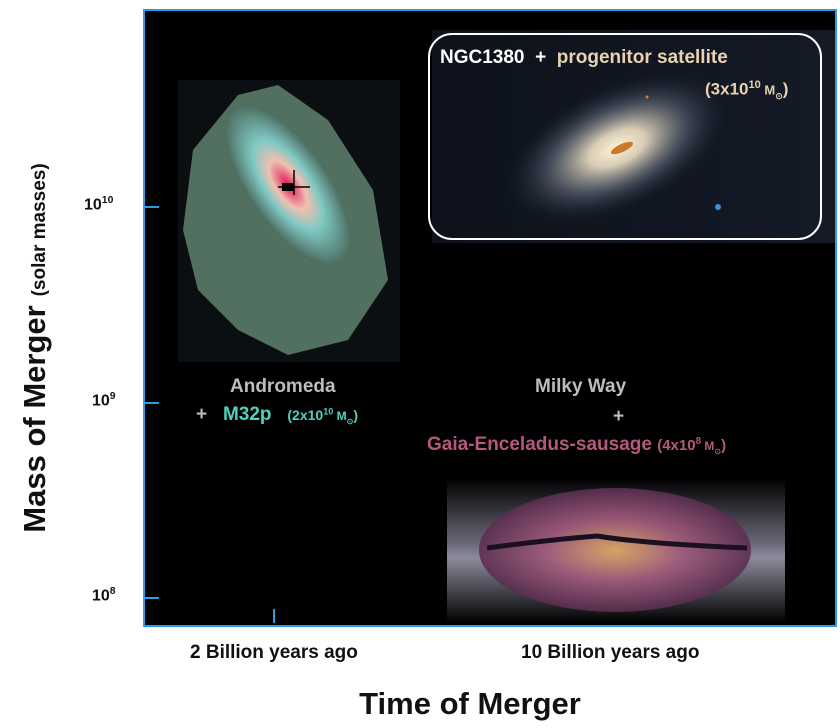  Describe the element at coordinates (39, 230) in the screenshot. I see `y-axis-unit: (solar masses)` at that location.